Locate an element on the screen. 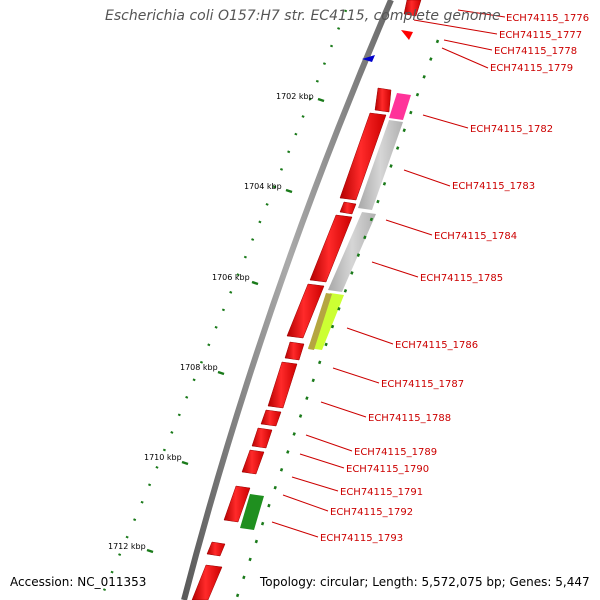 The width and height of the screenshot is (600, 600). accession-text: Accession: NC_011353 is located at coordinates (78, 582).